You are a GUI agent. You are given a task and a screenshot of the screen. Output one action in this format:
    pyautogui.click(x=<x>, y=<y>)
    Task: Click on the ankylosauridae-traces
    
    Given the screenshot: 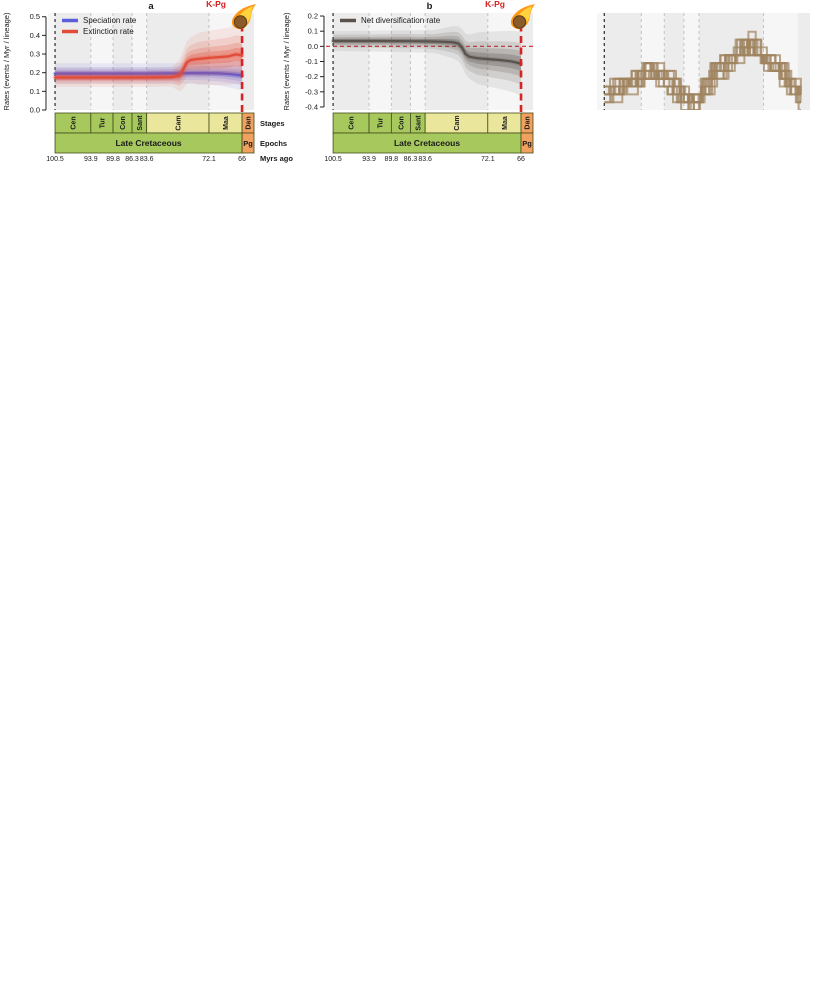 What is the action you would take?
    pyautogui.click(x=703, y=70)
    